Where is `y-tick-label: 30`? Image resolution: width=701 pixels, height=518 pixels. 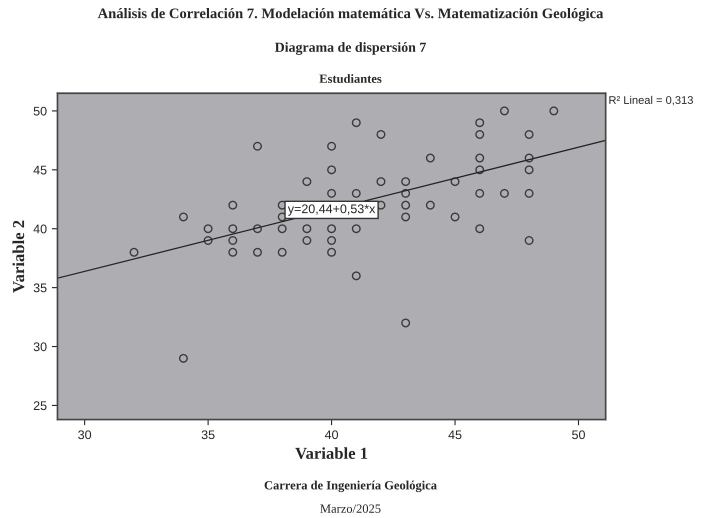
y-tick-label: 30 is located at coordinates (40, 347).